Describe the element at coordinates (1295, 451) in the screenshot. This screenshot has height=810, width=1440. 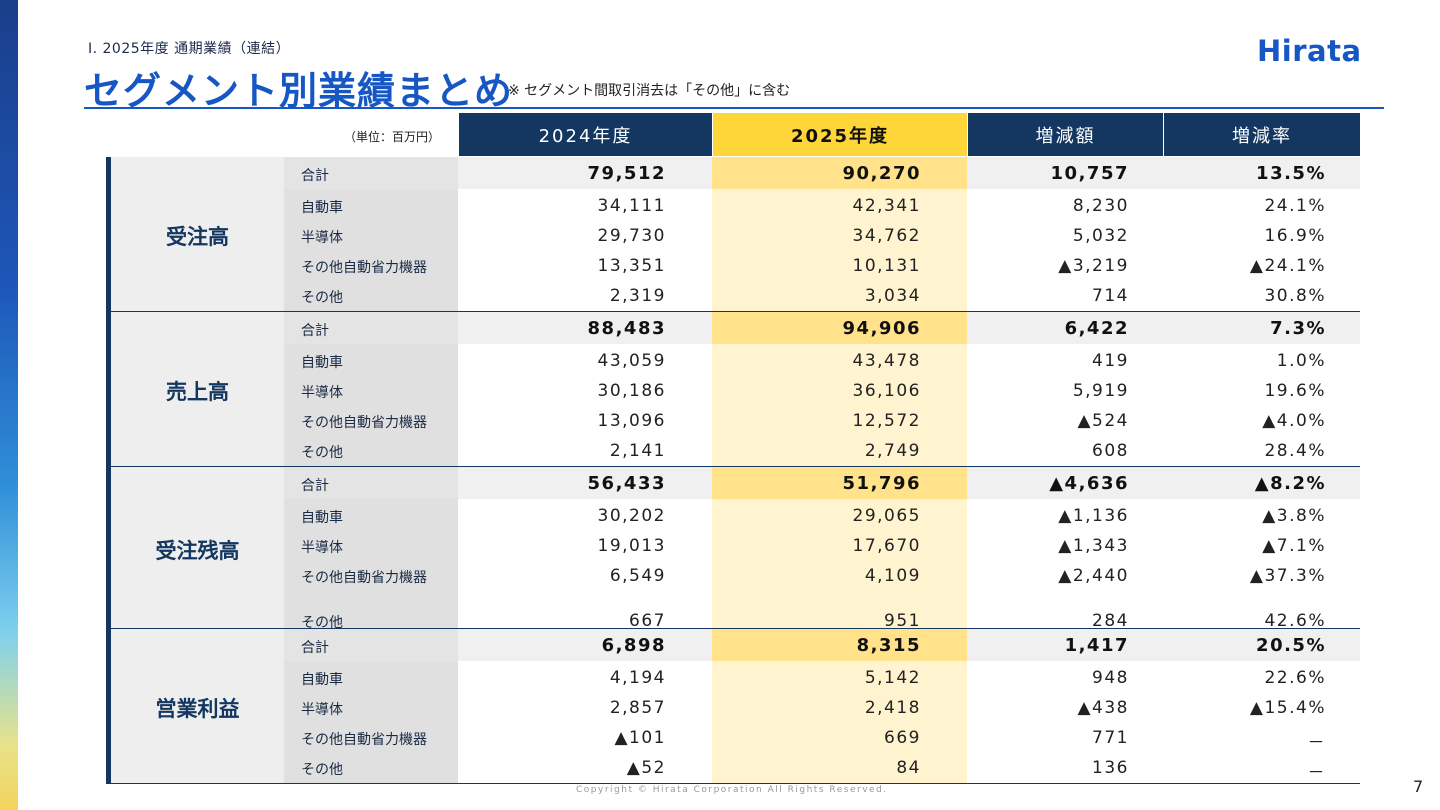
I see `value-rate: 28.4%` at that location.